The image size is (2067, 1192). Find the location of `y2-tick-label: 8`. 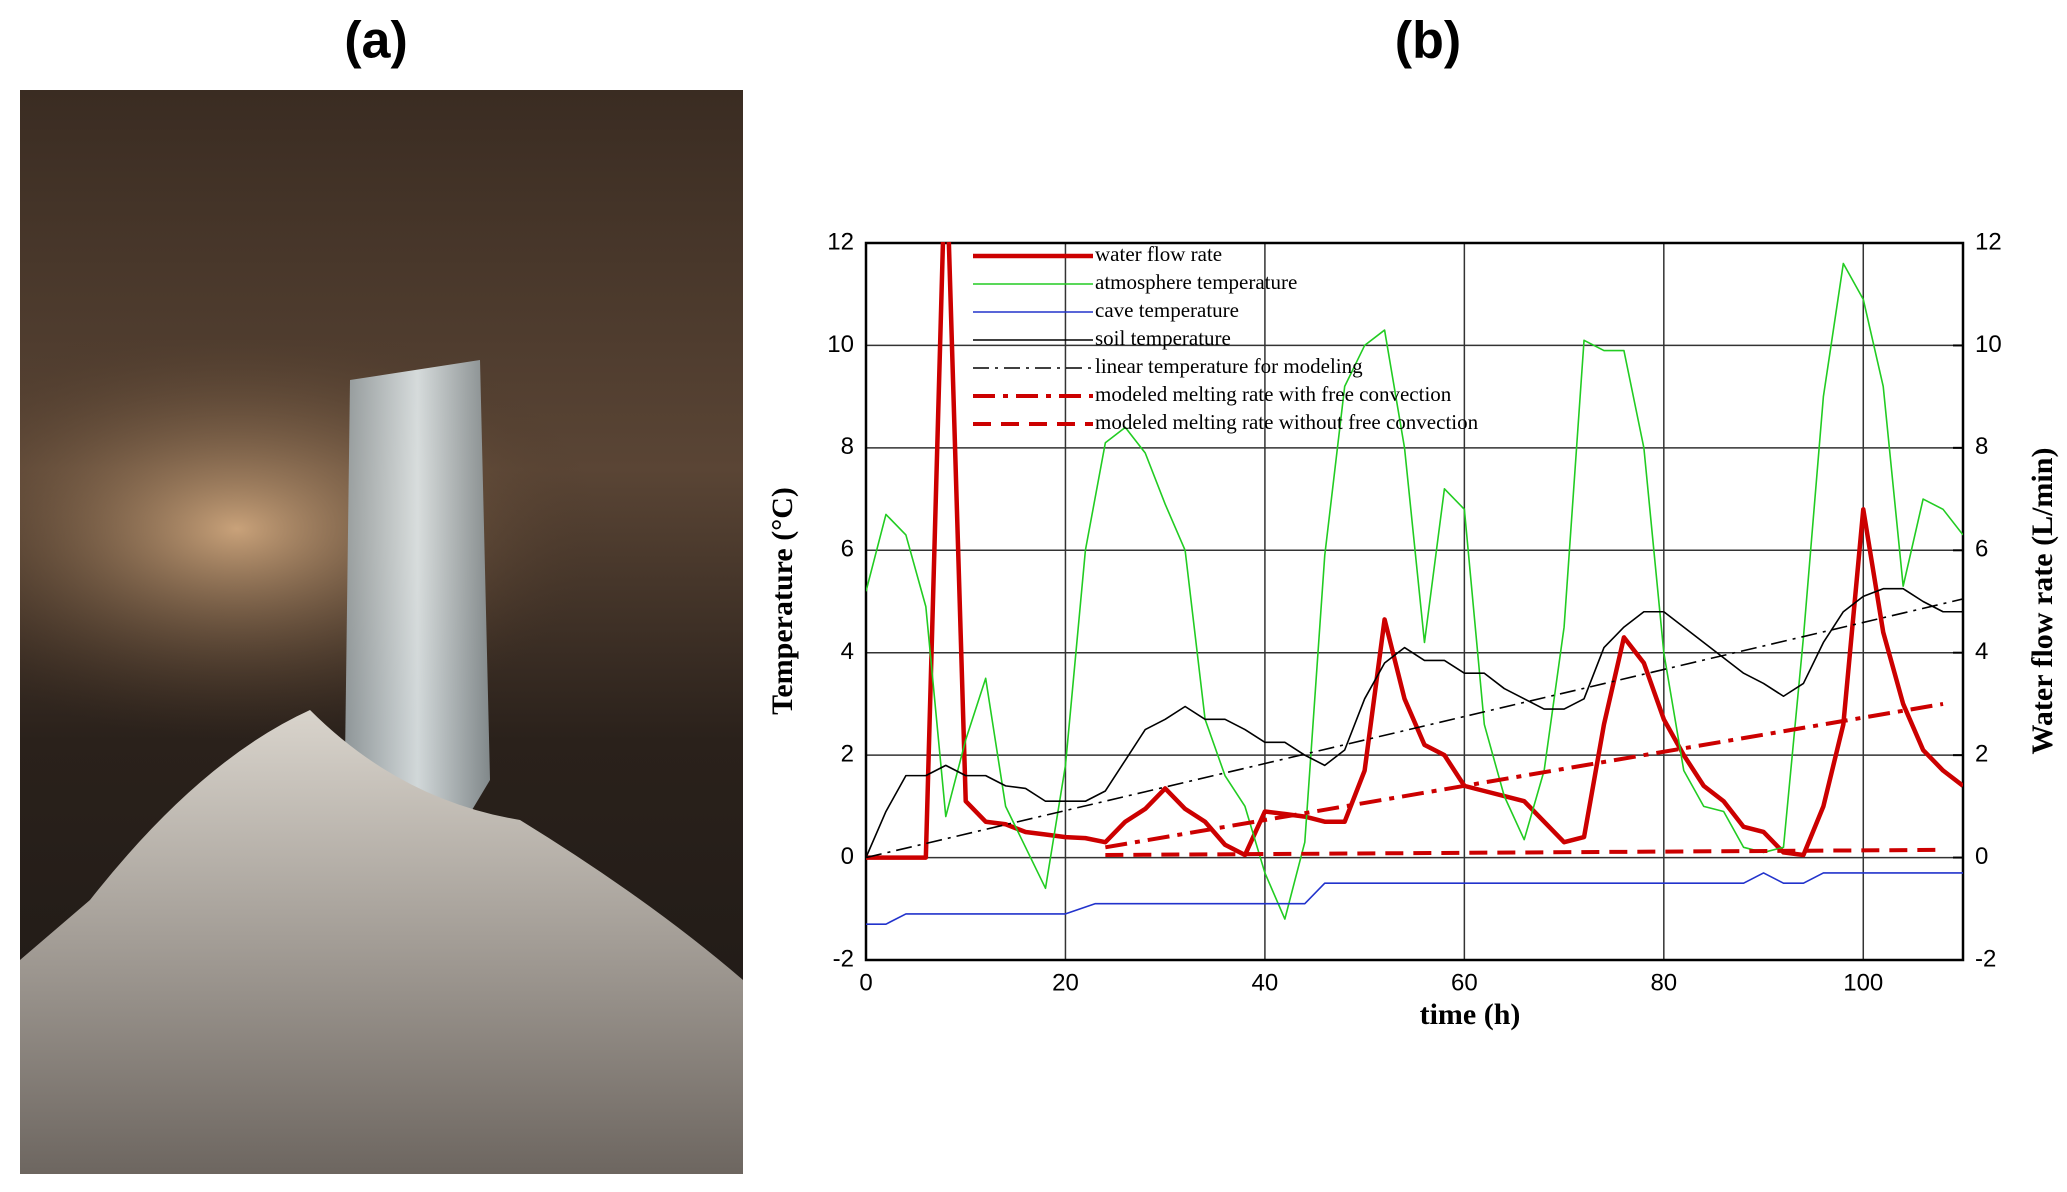

y2-tick-label: 8 is located at coordinates (1981, 446).